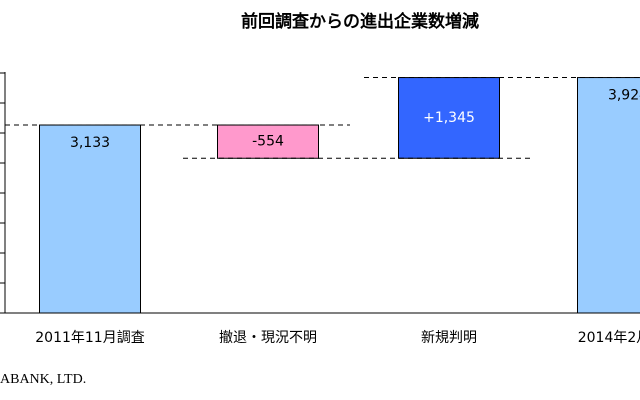 Image resolution: width=640 pixels, height=400 pixels. Describe the element at coordinates (360, 21) in the screenshot. I see `chart-title: 前回調査からの進出企業数増減` at that location.